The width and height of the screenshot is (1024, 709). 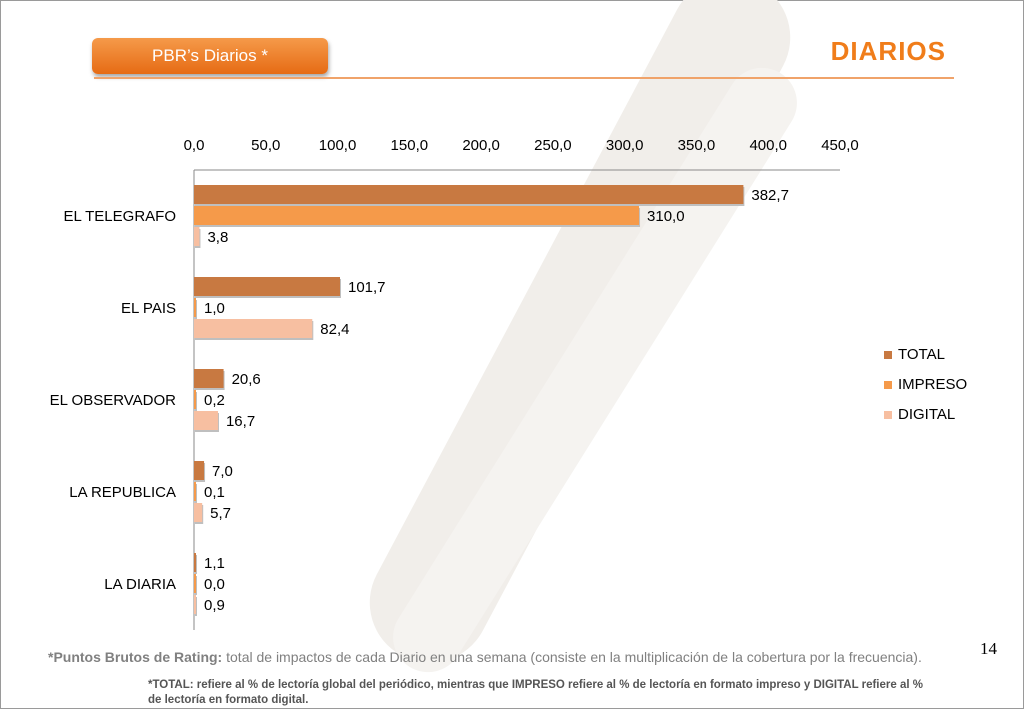 I want to click on y-category-label: EL PAIS, so click(x=148, y=308).